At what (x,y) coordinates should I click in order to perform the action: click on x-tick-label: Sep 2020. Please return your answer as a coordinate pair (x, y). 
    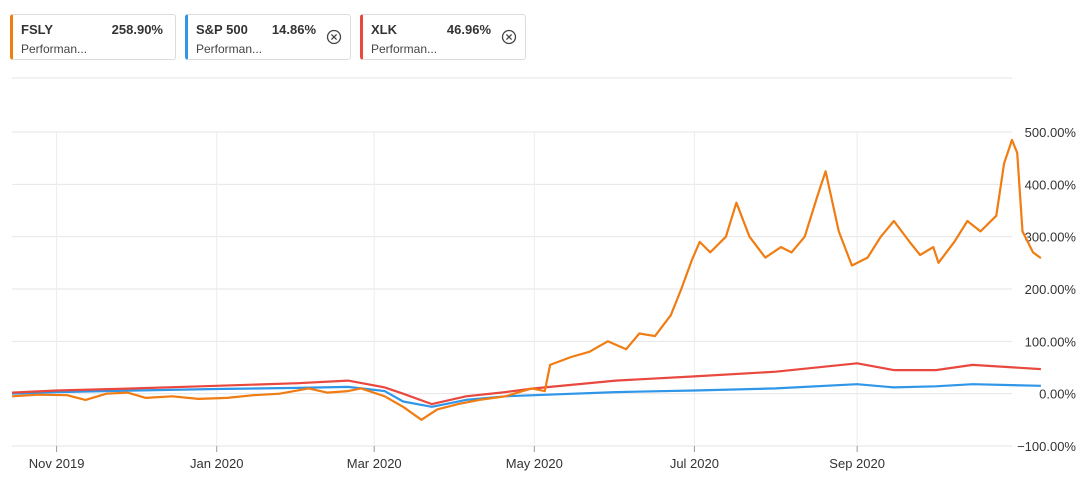
    Looking at the image, I should click on (857, 463).